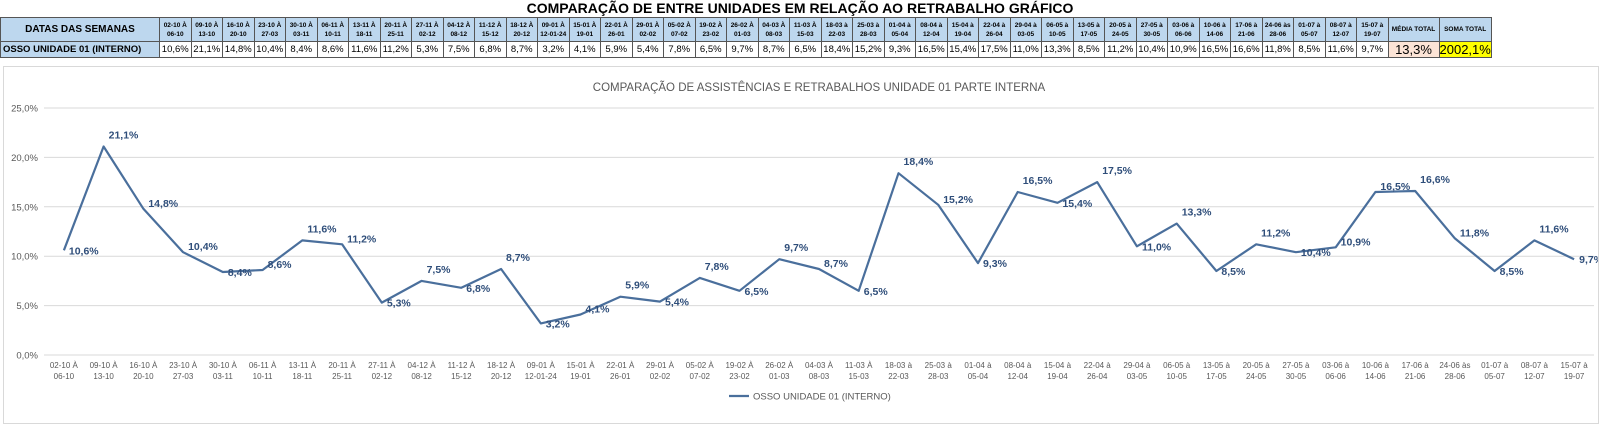  Describe the element at coordinates (478, 289) in the screenshot. I see `data-label: 6,8%` at that location.